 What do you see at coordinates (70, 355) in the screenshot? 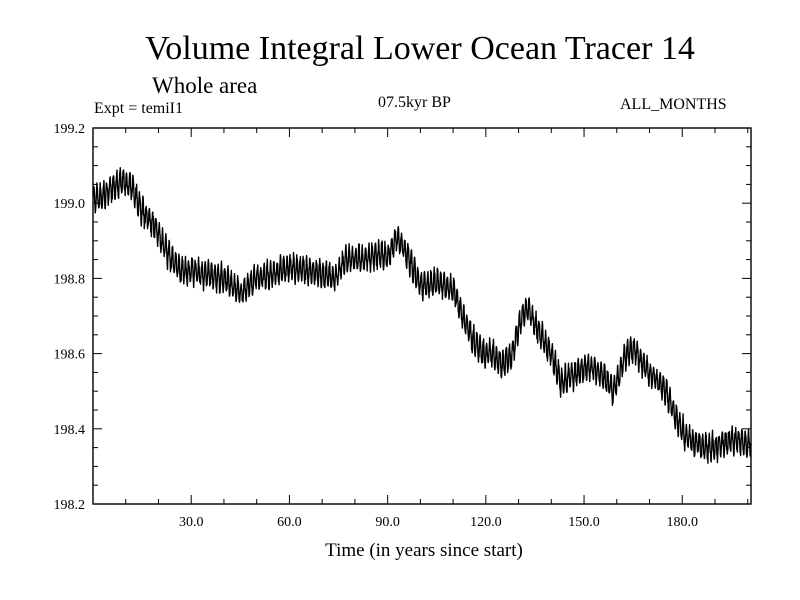
I see `y-tick-label: 198.6` at bounding box center [70, 355].